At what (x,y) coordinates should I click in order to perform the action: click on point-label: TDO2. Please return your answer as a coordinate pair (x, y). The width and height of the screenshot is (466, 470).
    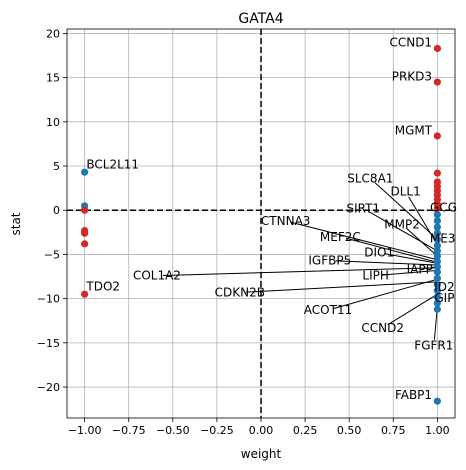
    Looking at the image, I should click on (102, 286).